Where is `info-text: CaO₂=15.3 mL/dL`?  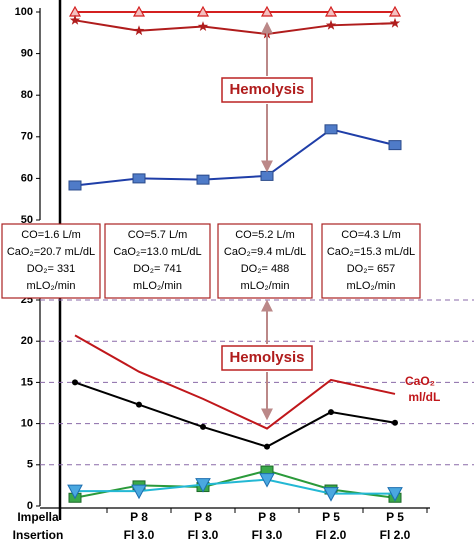
info-text: CaO₂=15.3 mL/dL is located at coordinates (371, 252).